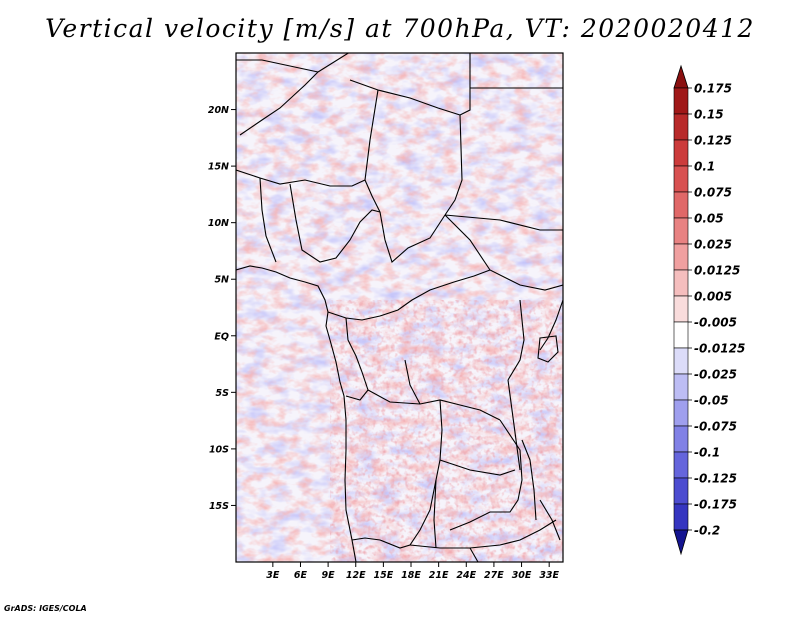 The image size is (800, 618). I want to click on lat-tick-label: 15S, so click(219, 506).